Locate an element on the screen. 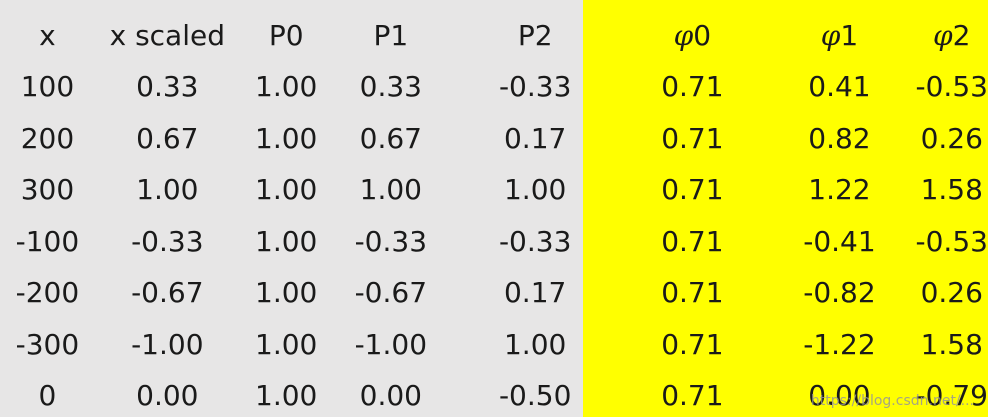  cell-x: -200 is located at coordinates (47, 293).